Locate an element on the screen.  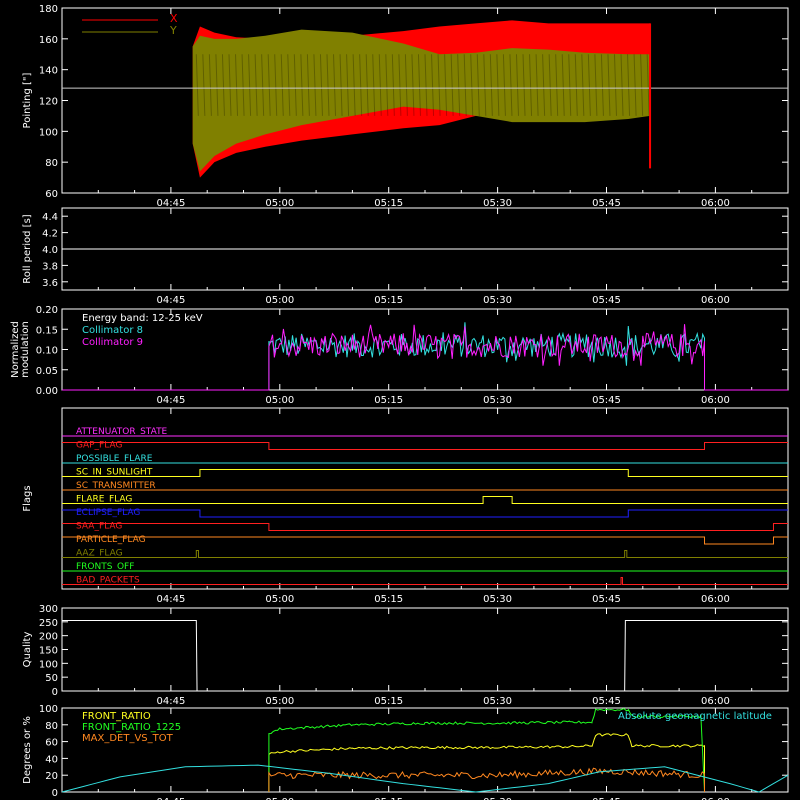
flags-ylabel: Flags is located at coordinates (27, 498).